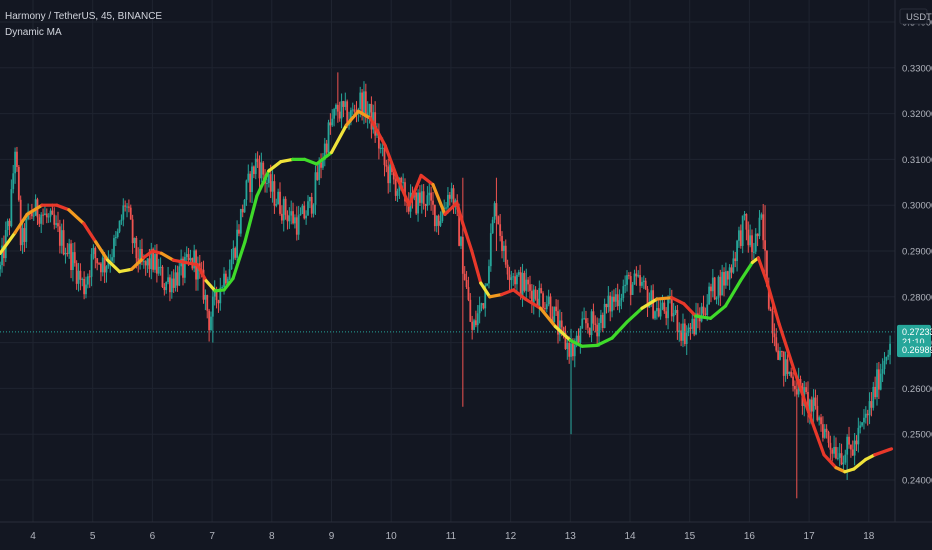 The height and width of the screenshot is (550, 932). I want to click on time-tick-label: 12, so click(511, 536).